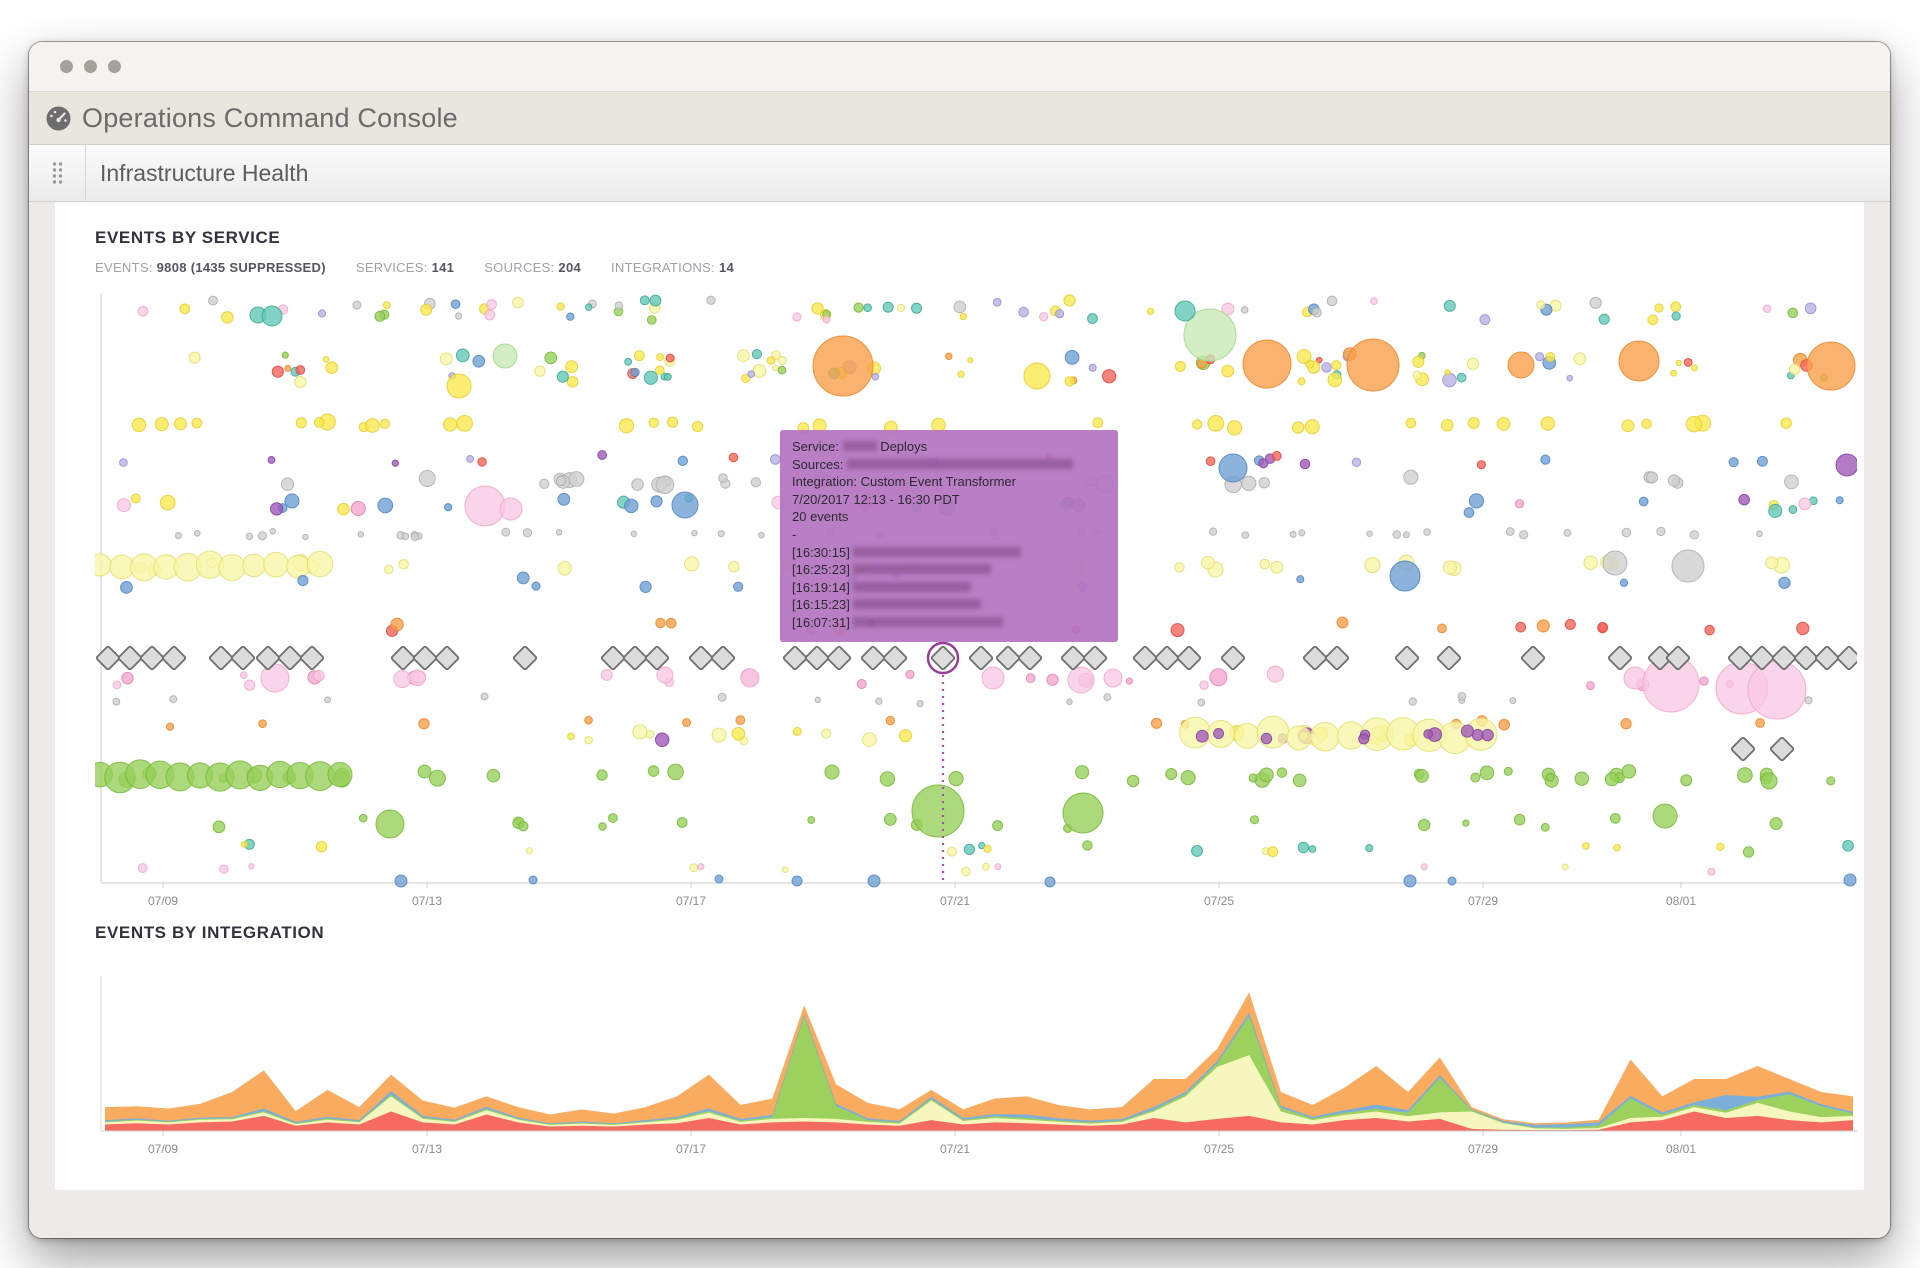 This screenshot has height=1268, width=1920. What do you see at coordinates (860, 446) in the screenshot?
I see `tooltip-line: Service: Deploys` at bounding box center [860, 446].